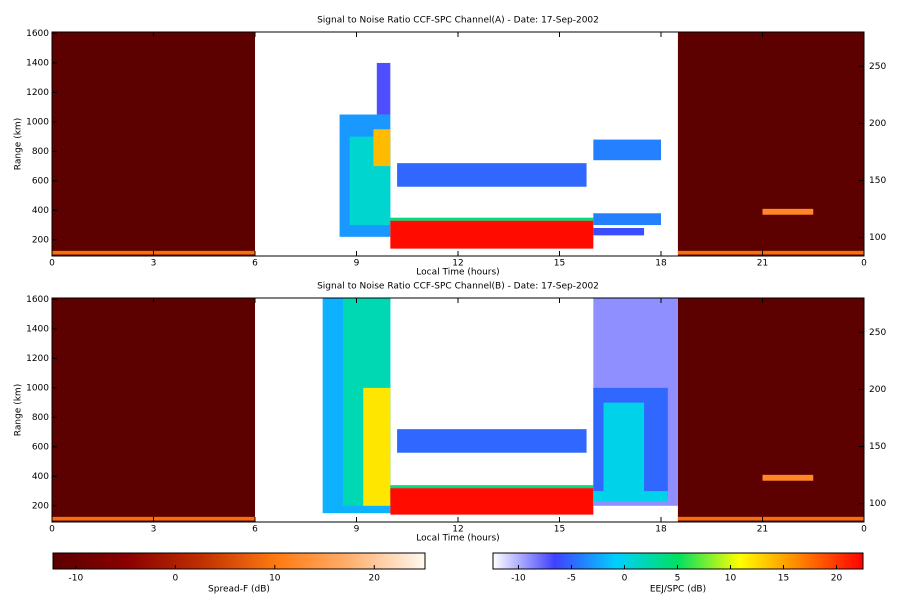 The height and width of the screenshot is (600, 900). I want to click on colorbar-tick-label: 5, so click(678, 579).